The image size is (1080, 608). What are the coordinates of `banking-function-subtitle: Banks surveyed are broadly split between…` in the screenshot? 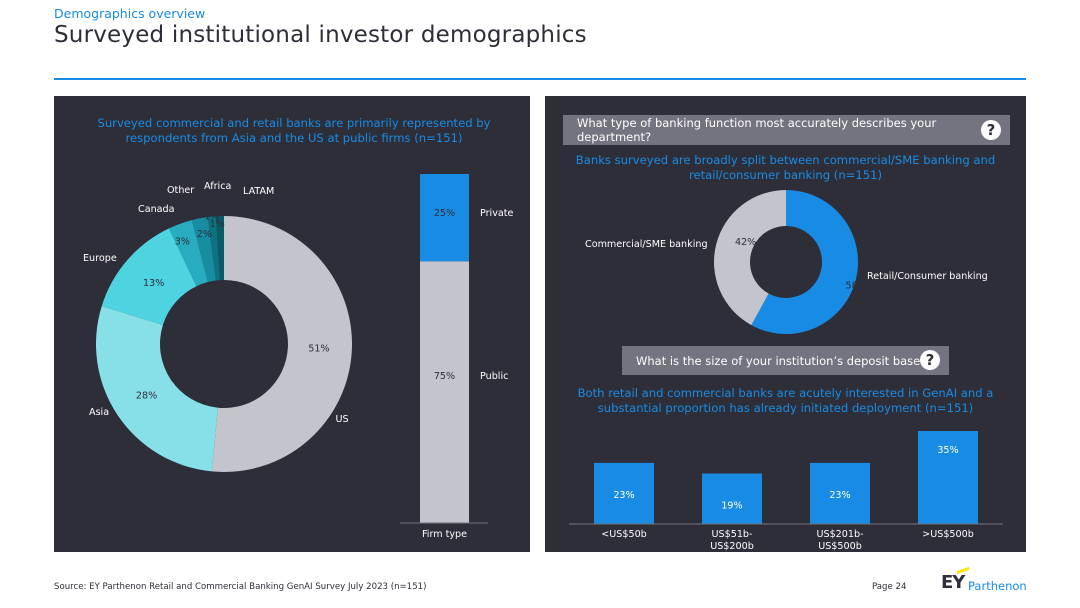 It's located at (785, 167).